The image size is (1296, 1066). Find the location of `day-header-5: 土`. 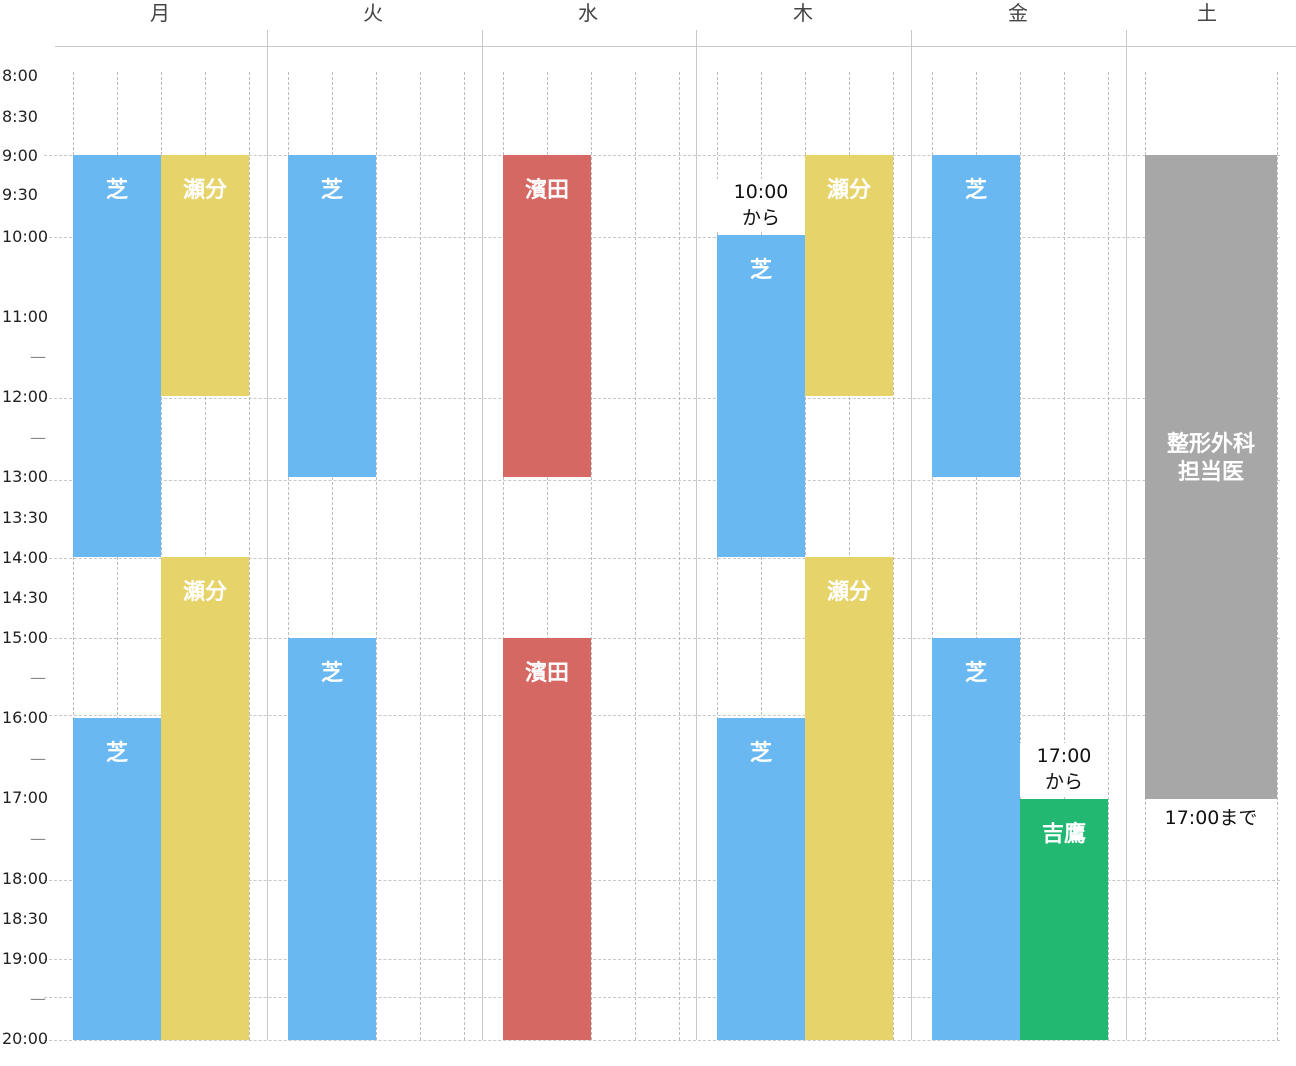

day-header-5: 土 is located at coordinates (1207, 13).